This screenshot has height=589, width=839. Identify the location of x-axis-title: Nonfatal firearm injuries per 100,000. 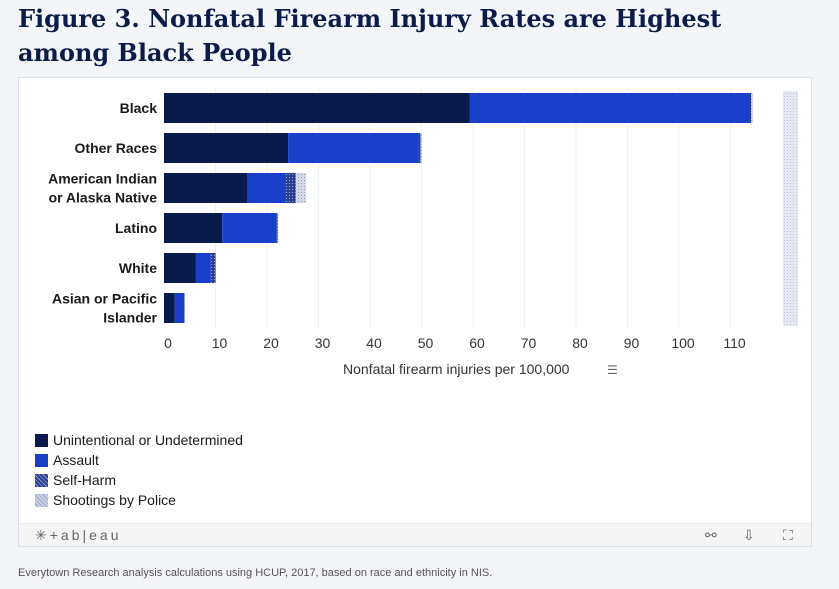
(456, 369).